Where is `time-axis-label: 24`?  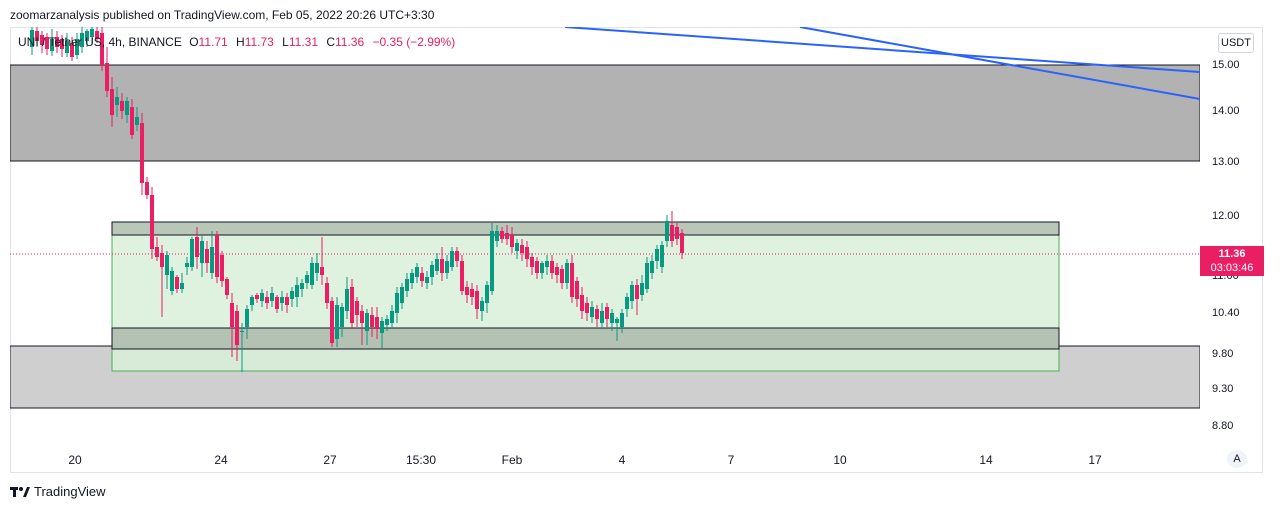 time-axis-label: 24 is located at coordinates (221, 460).